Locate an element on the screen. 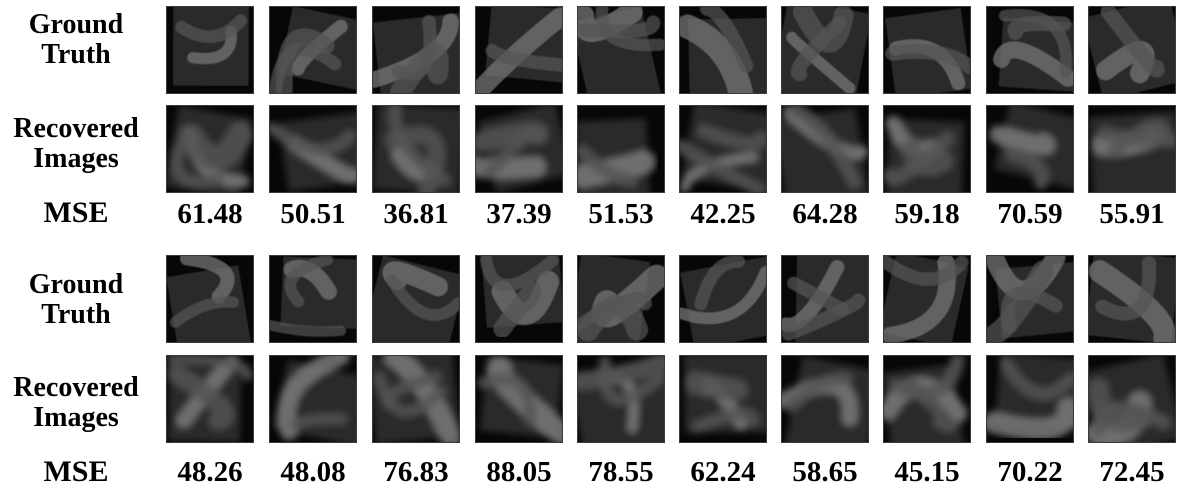  mse-value: 51.53 is located at coordinates (621, 214).